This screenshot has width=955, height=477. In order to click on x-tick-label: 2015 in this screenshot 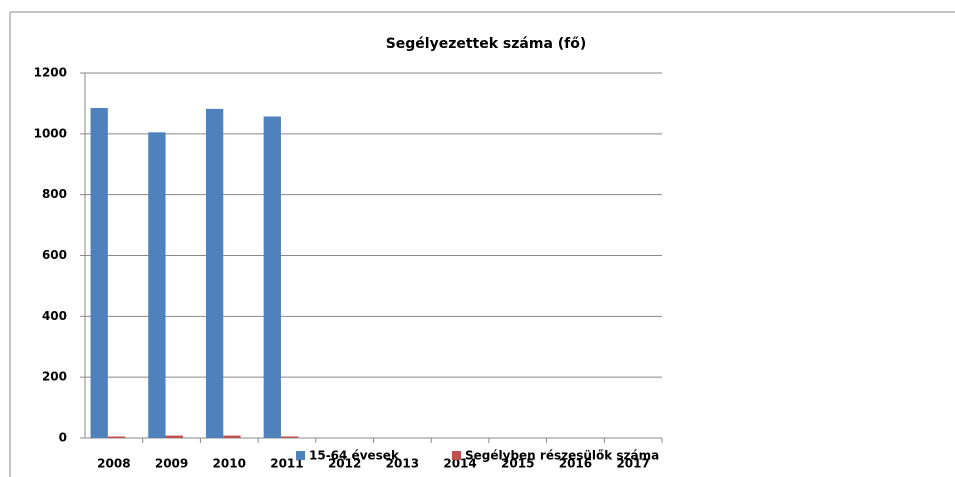, I will do `click(517, 464)`.